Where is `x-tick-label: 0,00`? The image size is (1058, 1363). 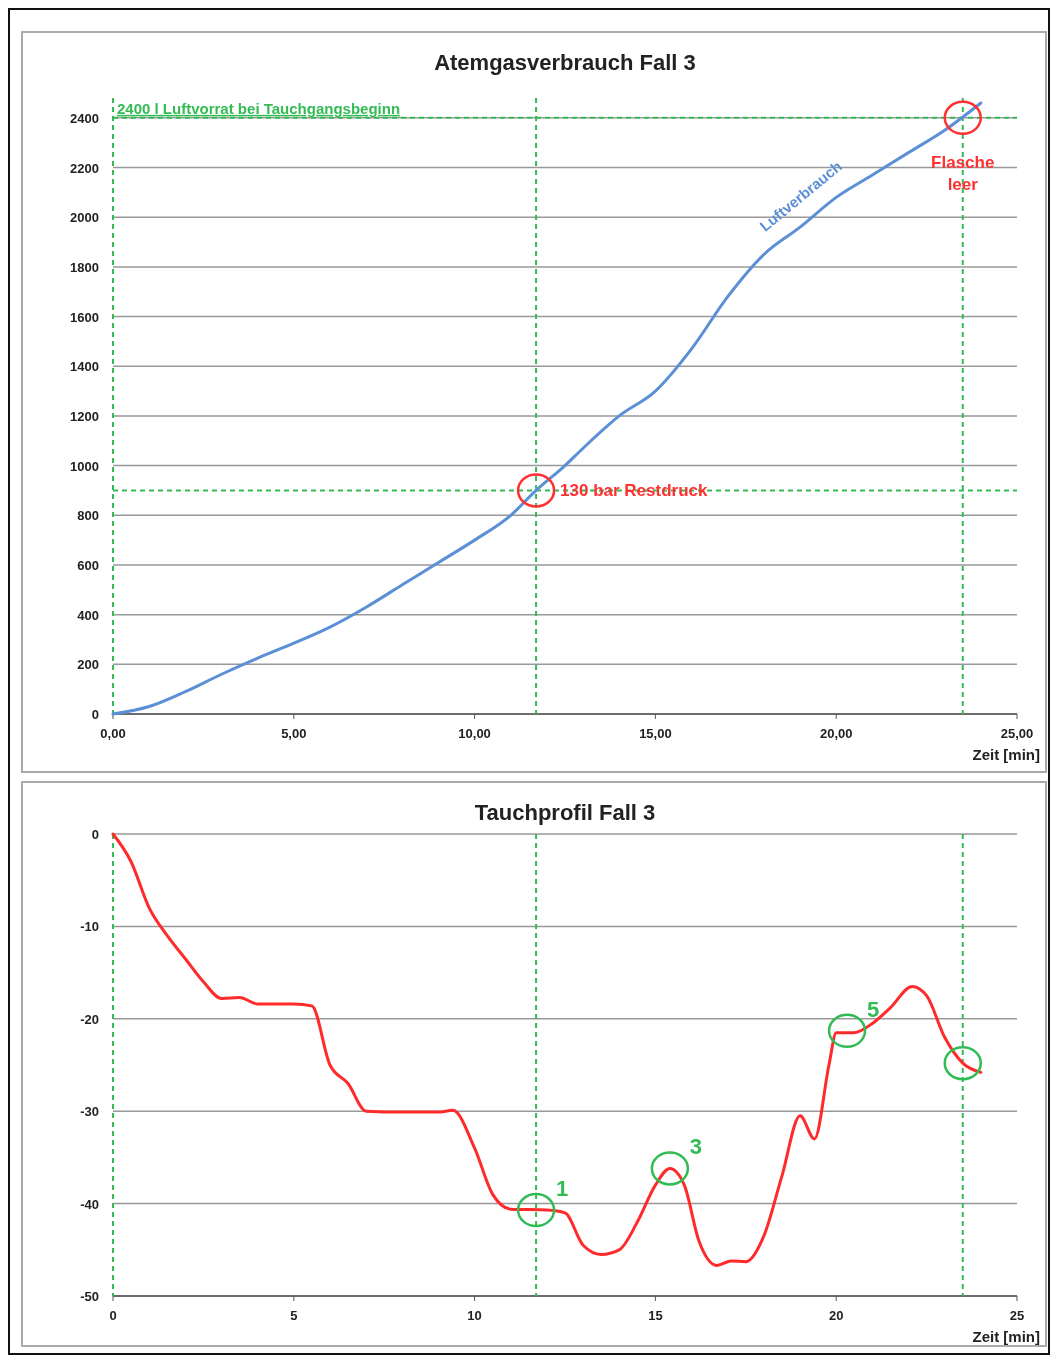 x-tick-label: 0,00 is located at coordinates (113, 733).